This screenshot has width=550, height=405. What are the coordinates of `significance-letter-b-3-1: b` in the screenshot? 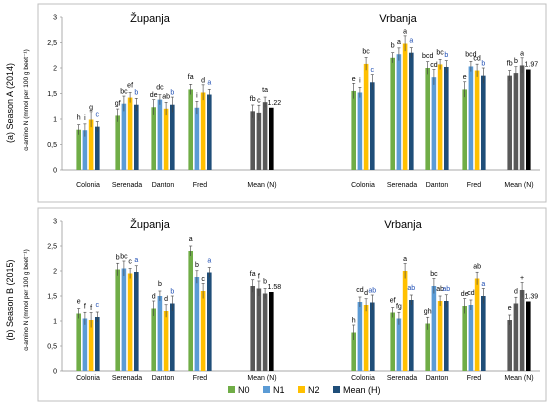 It's located at (197, 265).